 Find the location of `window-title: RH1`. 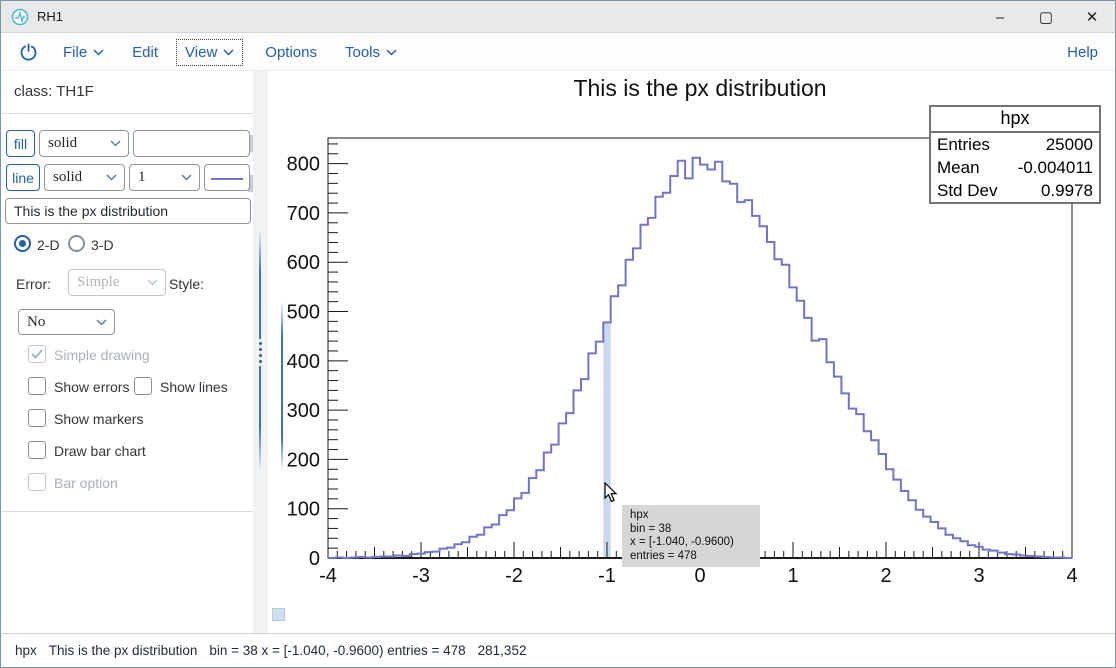

window-title: RH1 is located at coordinates (50, 16).